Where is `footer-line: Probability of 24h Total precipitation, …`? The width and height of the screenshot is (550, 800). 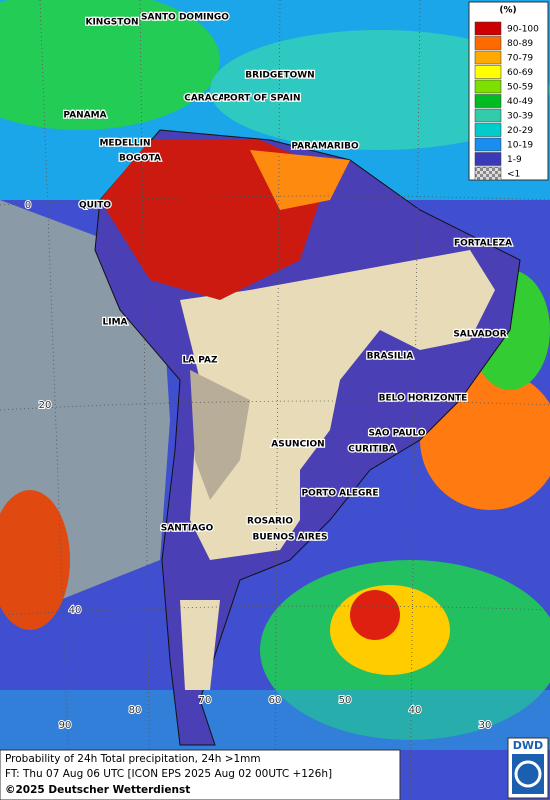 footer-line: Probability of 24h Total precipitation, … is located at coordinates (133, 759).